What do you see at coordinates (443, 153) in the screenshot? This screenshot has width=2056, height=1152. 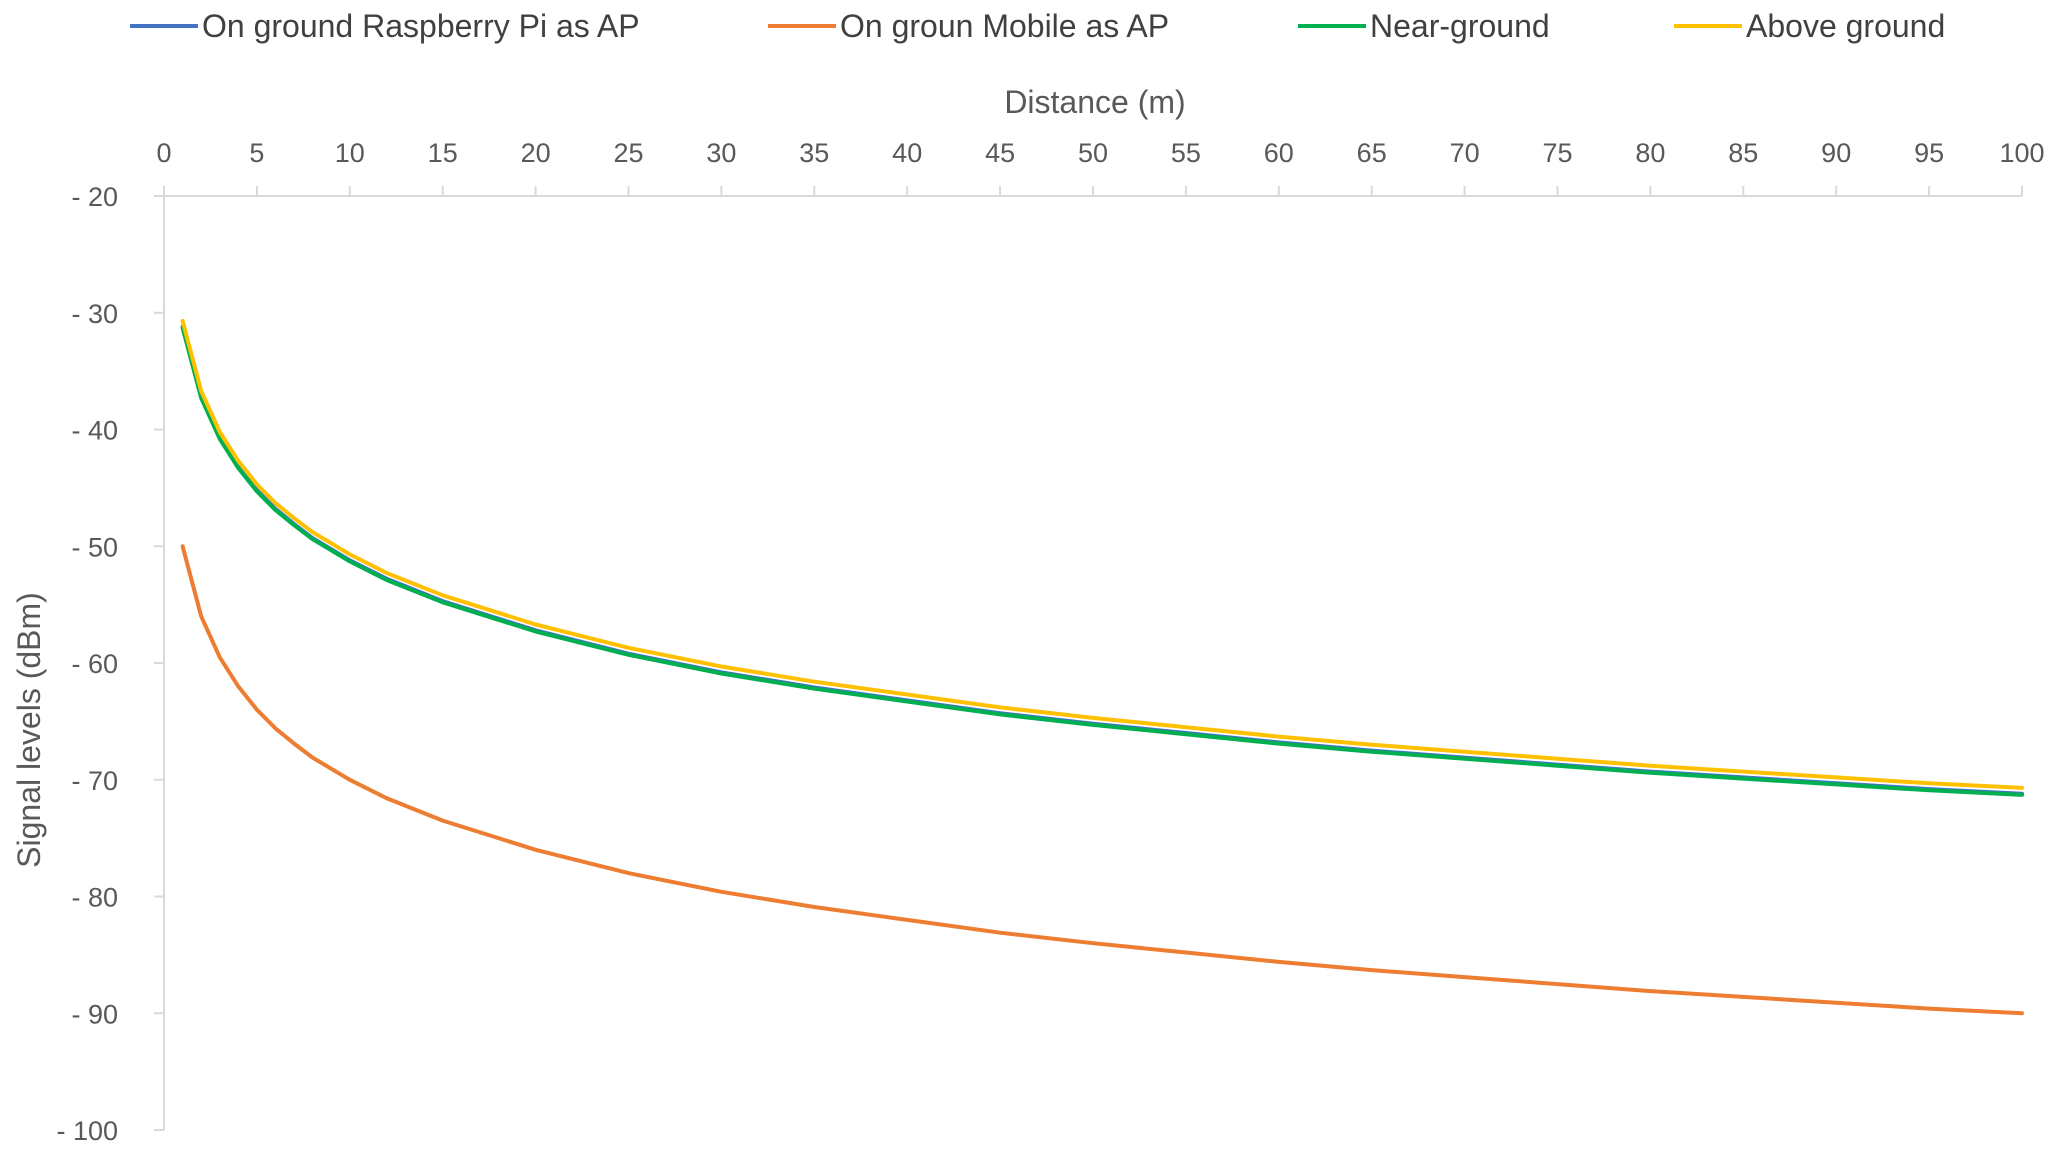 I see `x-tick-label: 15` at bounding box center [443, 153].